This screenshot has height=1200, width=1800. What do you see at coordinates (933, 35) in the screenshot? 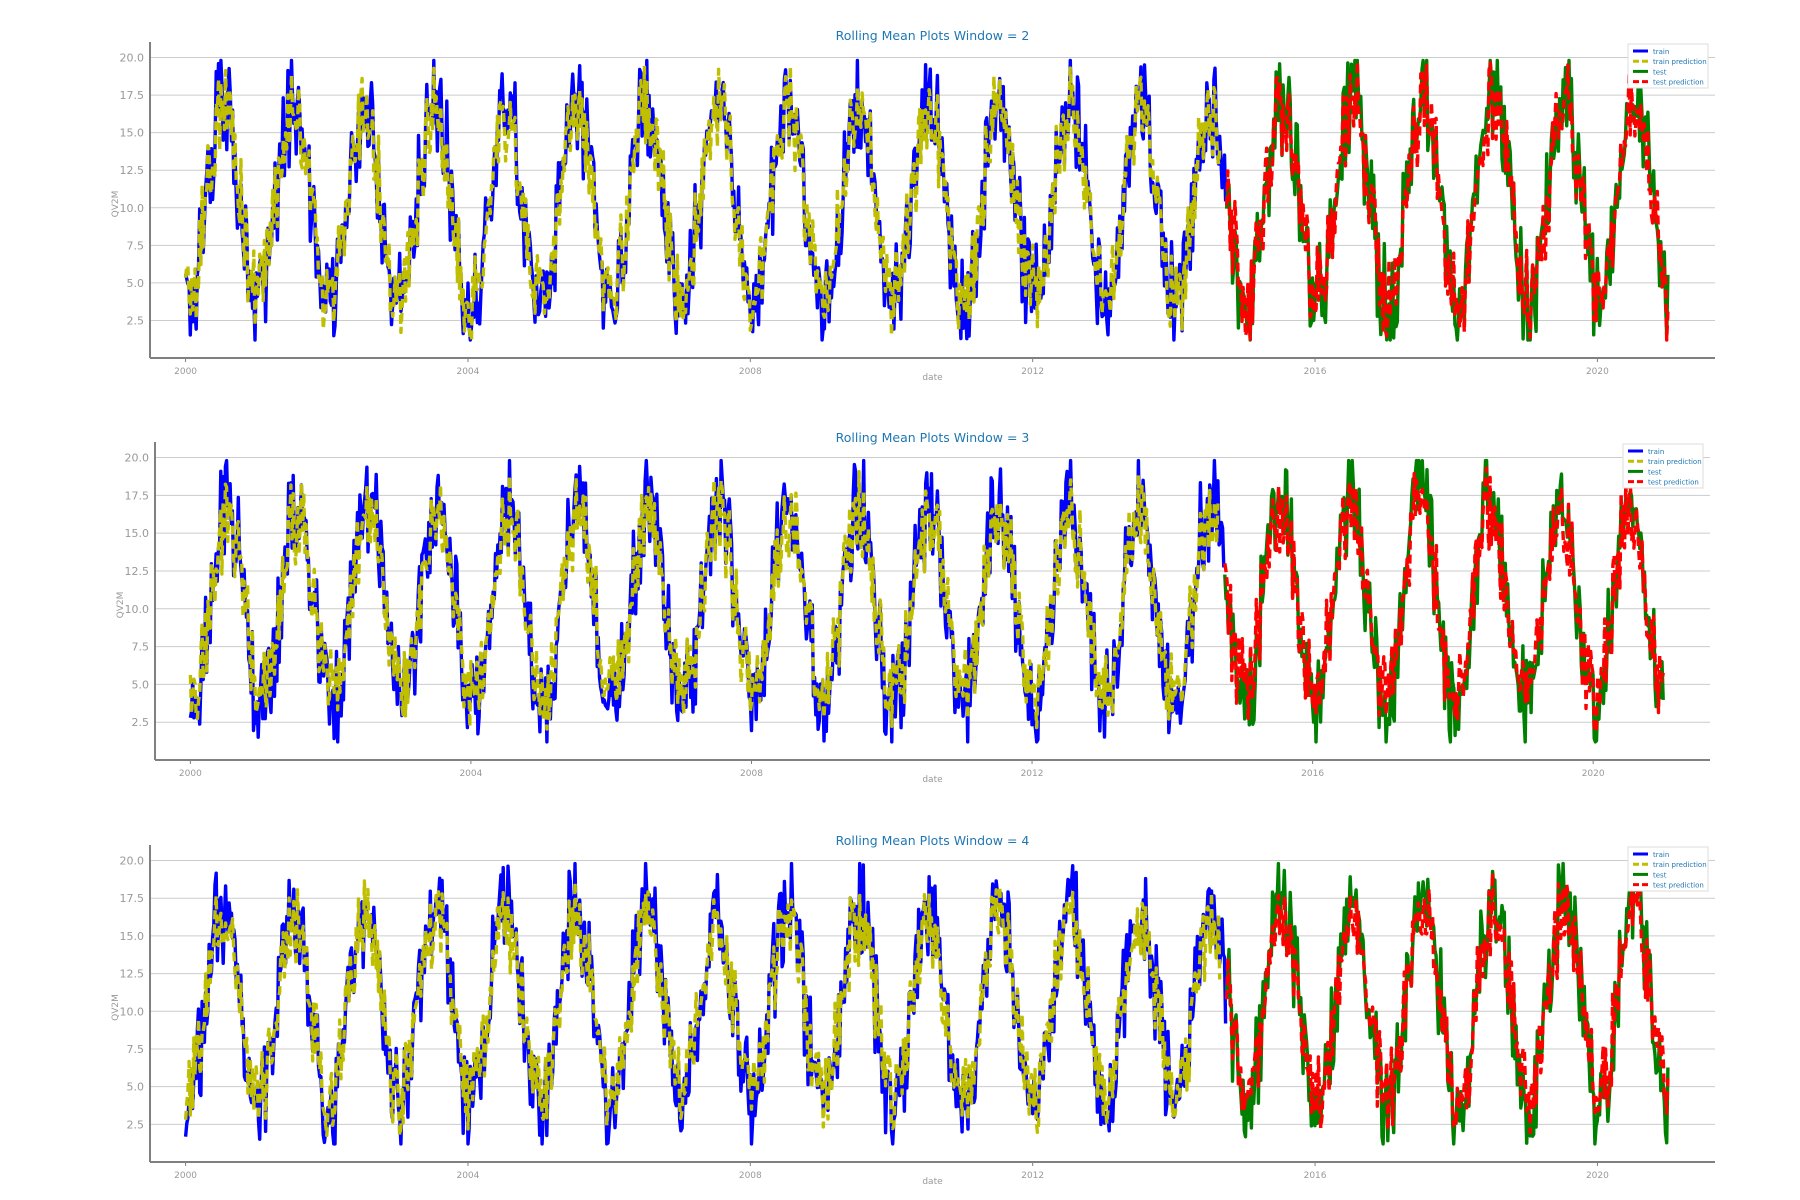
I see `chart-title: Rolling Mean Plots Window = 2` at bounding box center [933, 35].